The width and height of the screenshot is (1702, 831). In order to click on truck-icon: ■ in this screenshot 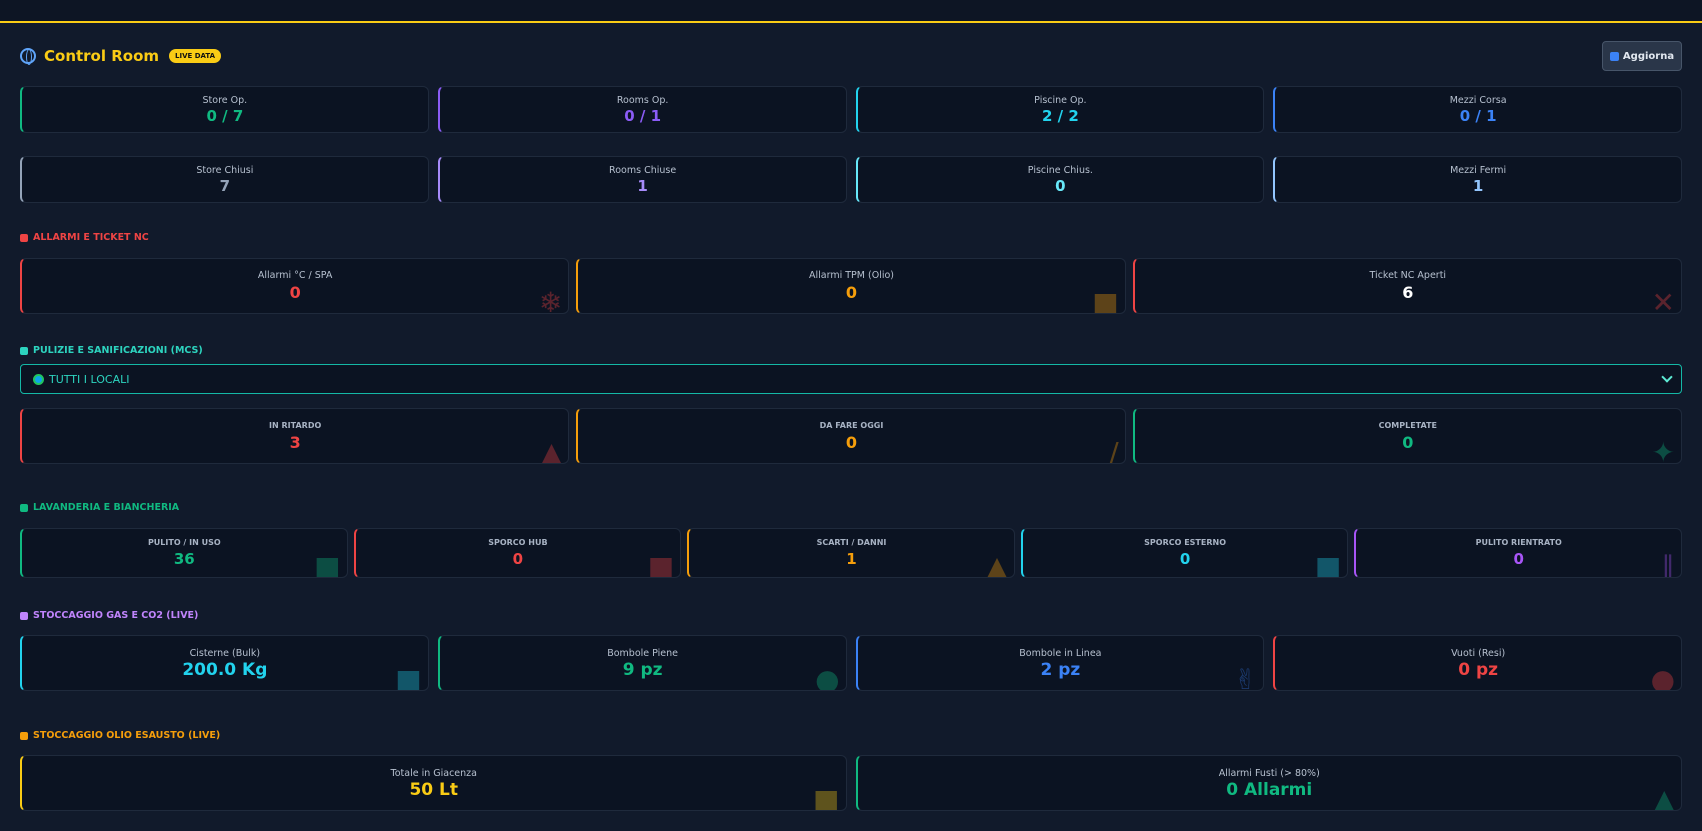, I will do `click(1328, 564)`.